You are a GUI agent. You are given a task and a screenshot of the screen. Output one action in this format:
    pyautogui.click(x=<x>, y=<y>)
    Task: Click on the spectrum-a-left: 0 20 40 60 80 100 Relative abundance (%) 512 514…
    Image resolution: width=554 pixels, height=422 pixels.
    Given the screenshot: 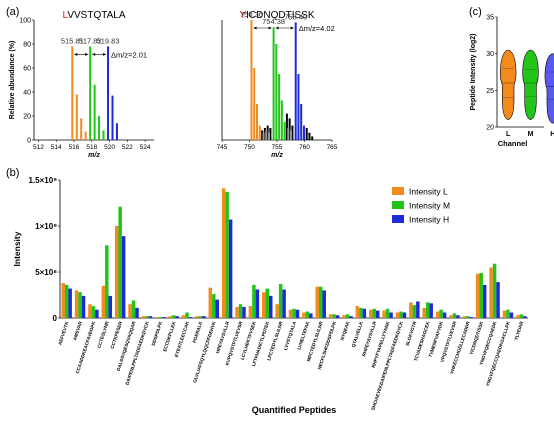 What is the action you would take?
    pyautogui.click(x=81, y=84)
    